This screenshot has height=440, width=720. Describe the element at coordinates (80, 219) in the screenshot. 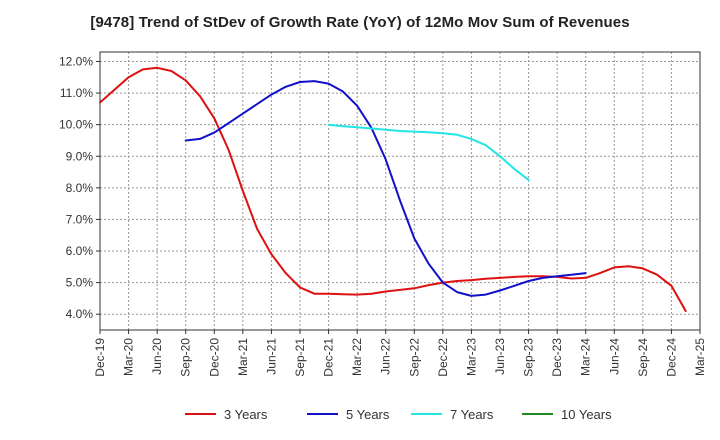

I see `y-tick-label: 7.0%` at that location.